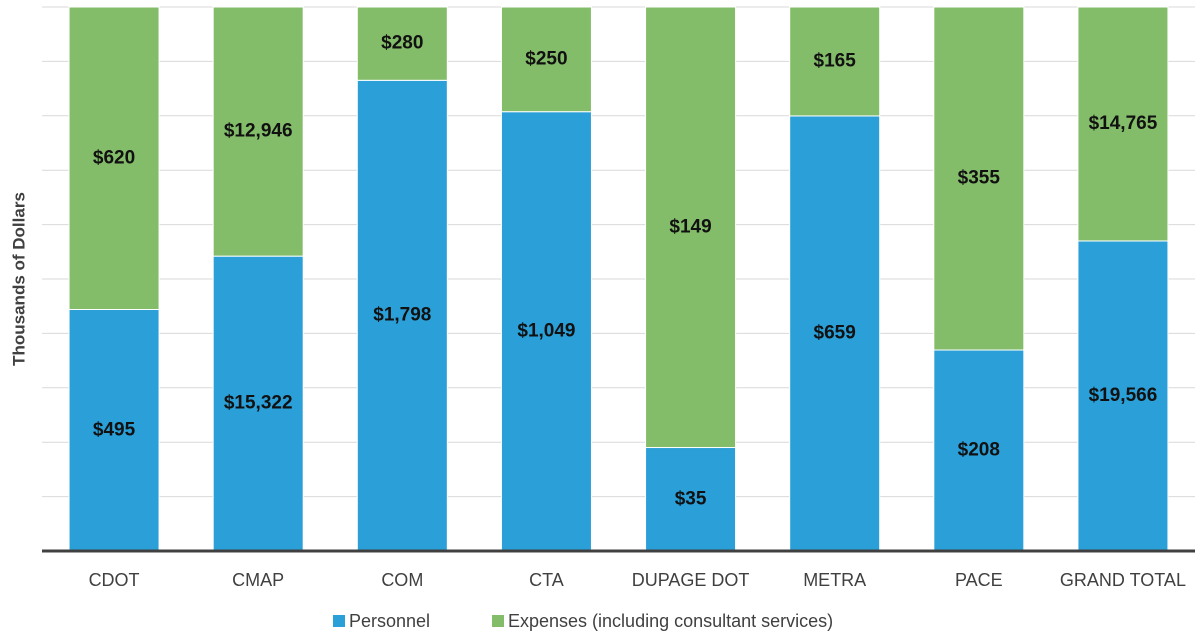 The image size is (1203, 639). I want to click on data-label: $620, so click(114, 157).